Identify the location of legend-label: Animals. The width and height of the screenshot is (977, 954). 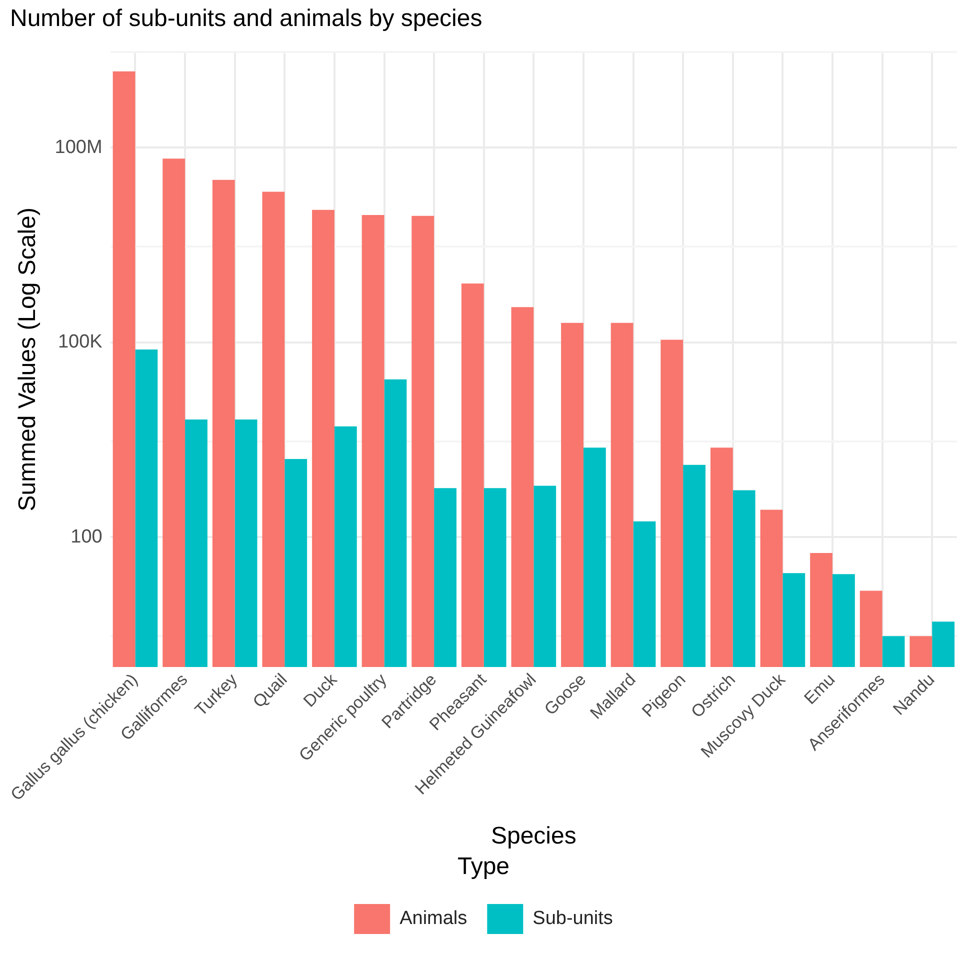
(434, 919).